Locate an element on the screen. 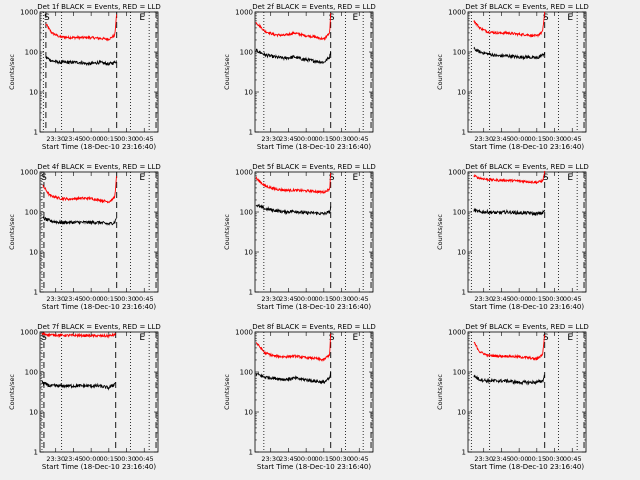 The height and width of the screenshot is (480, 640). panel-title: Det 8f BLACK = Events, RED = LLD is located at coordinates (313, 327).